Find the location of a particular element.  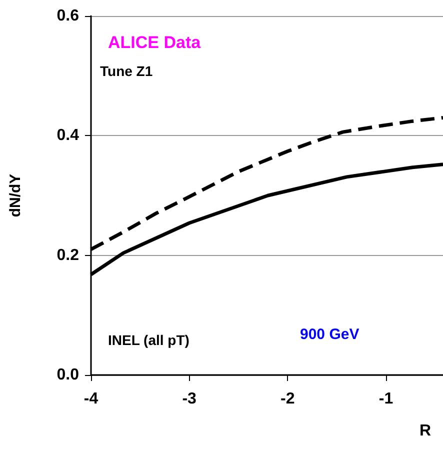

x-axis-title: R is located at coordinates (425, 431).